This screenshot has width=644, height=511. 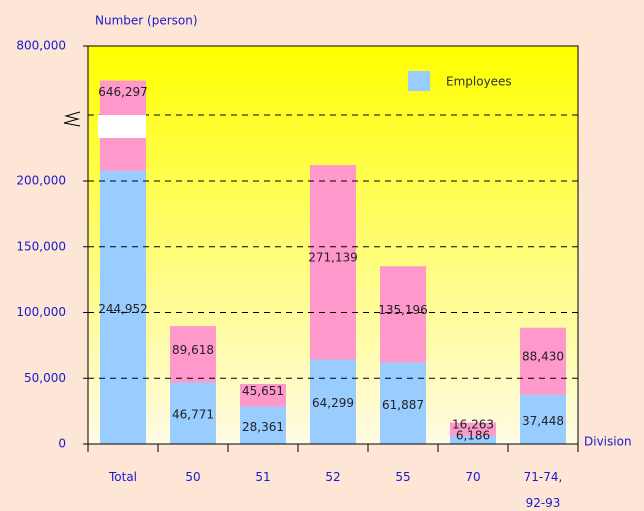 I want to click on x-tick-label: 51, so click(x=263, y=477).